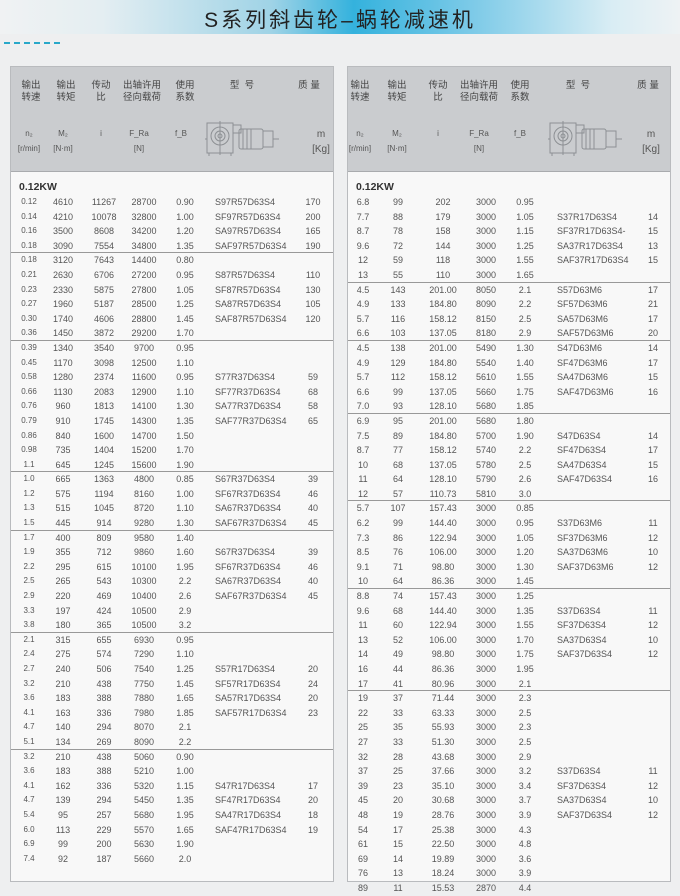  What do you see at coordinates (398, 450) in the screenshot?
I see `cell-output-torque: 77` at bounding box center [398, 450].